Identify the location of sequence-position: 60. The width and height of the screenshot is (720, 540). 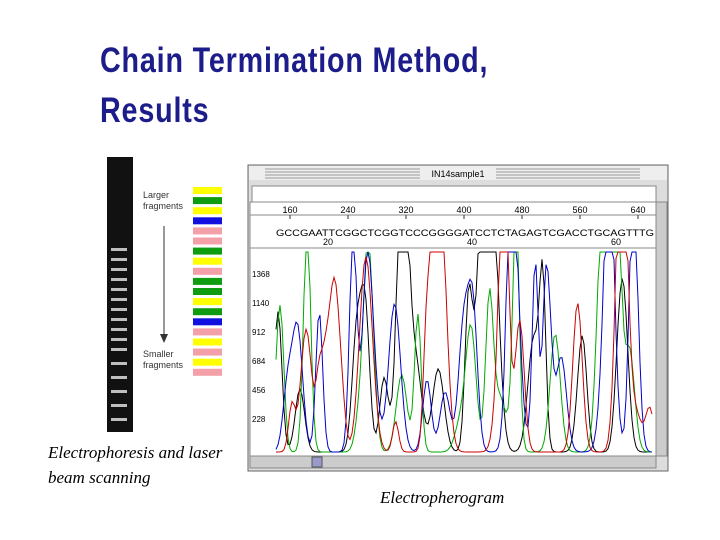
(616, 242).